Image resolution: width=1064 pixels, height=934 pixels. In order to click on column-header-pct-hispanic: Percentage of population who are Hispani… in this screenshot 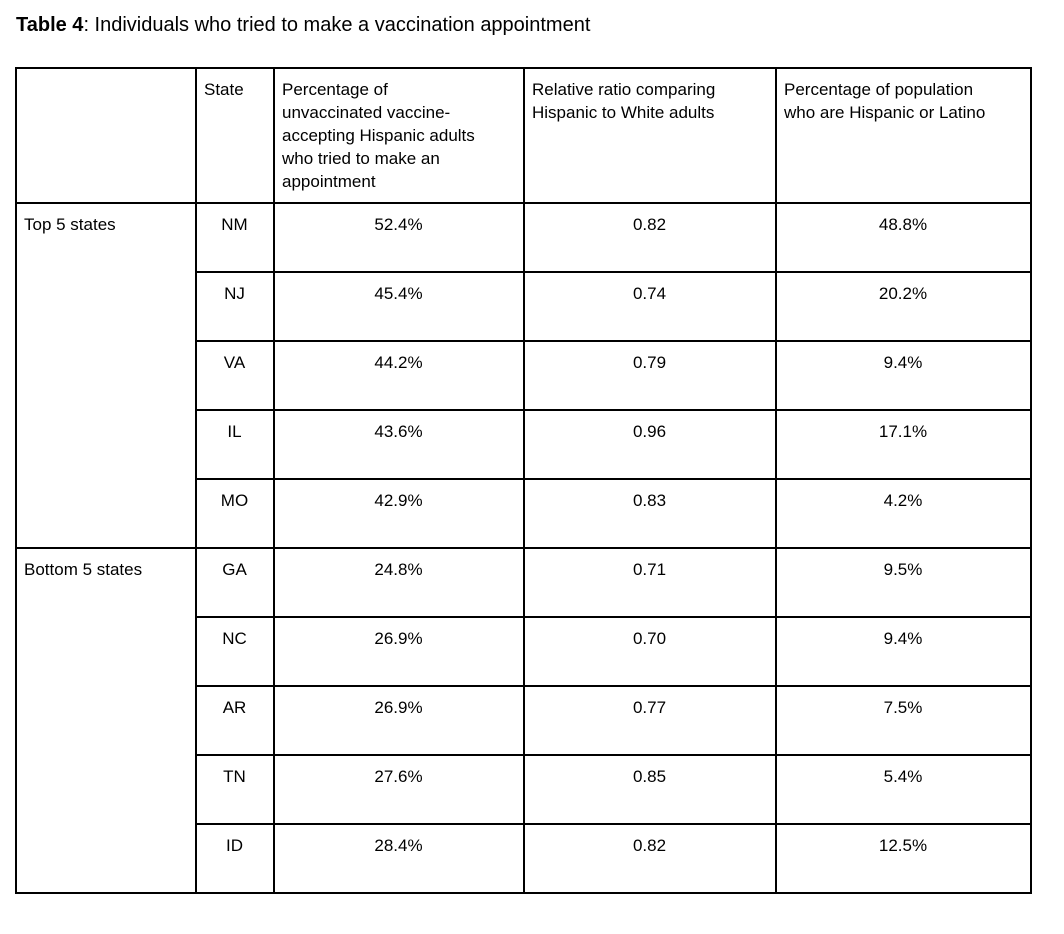, I will do `click(903, 135)`.